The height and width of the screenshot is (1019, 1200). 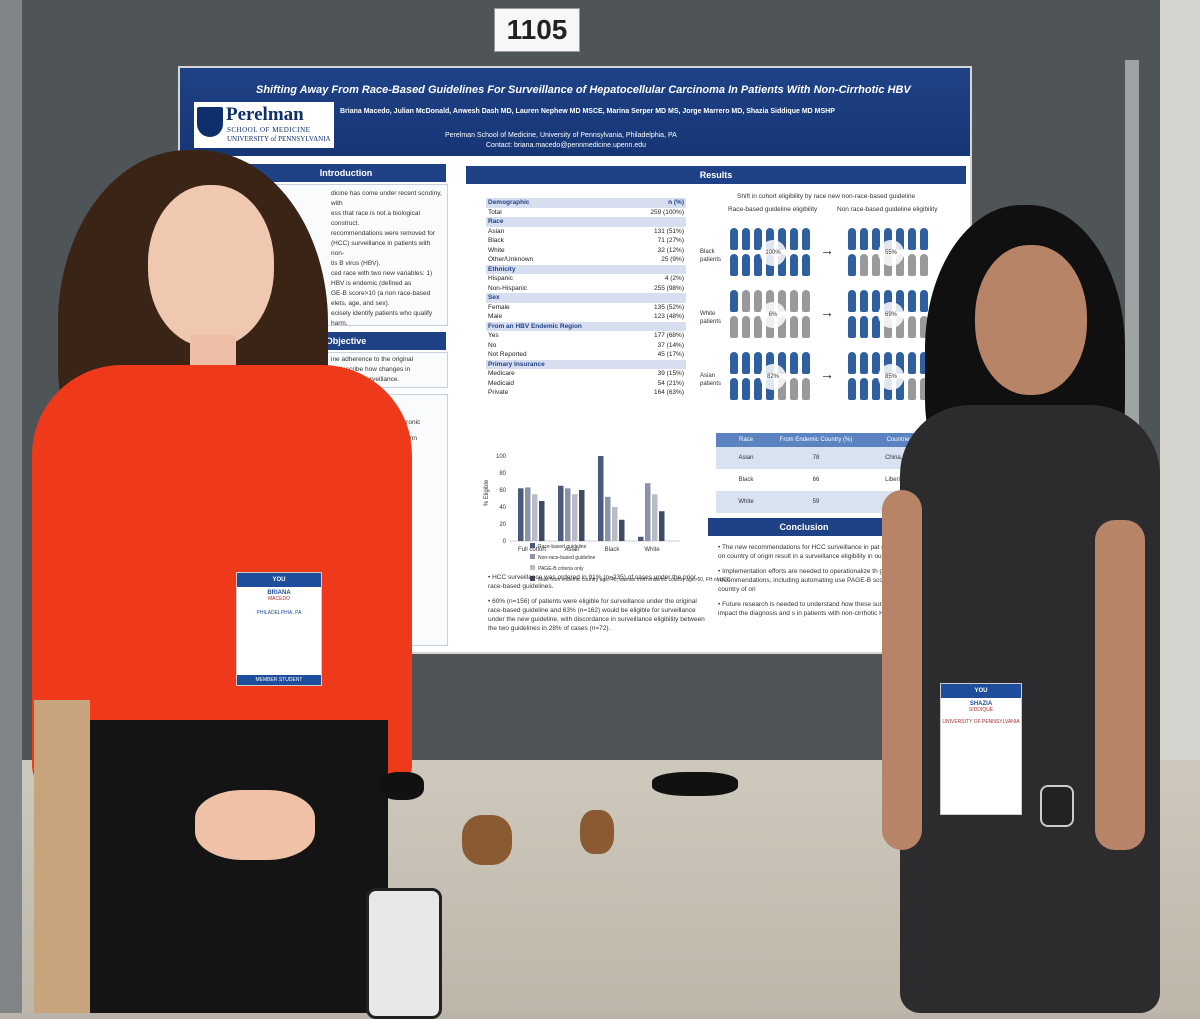 I want to click on badge-header: YOU, so click(x=279, y=580).